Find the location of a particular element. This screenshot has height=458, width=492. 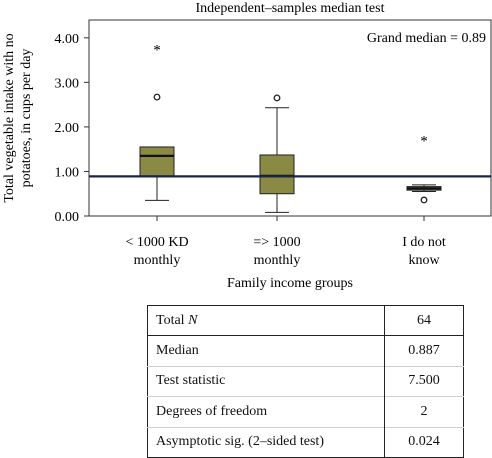

table-row: Test statistic 7.500 is located at coordinates (305, 381).